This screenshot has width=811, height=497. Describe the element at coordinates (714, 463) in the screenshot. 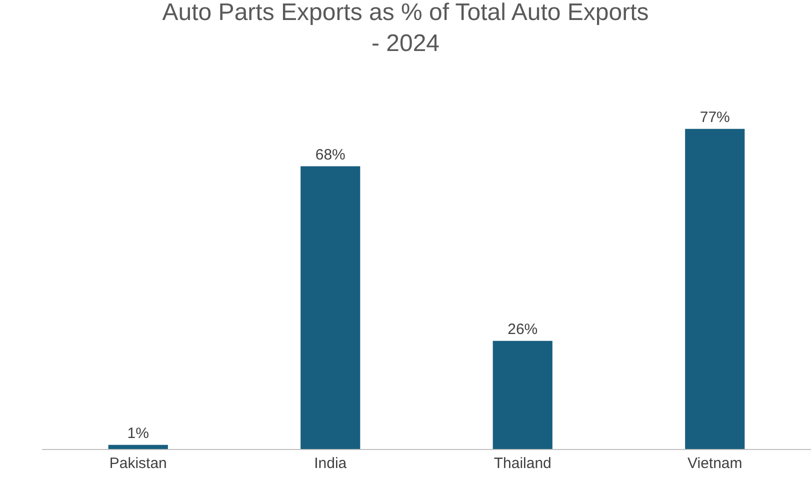

I see `x-tick-label: Vietnam` at that location.